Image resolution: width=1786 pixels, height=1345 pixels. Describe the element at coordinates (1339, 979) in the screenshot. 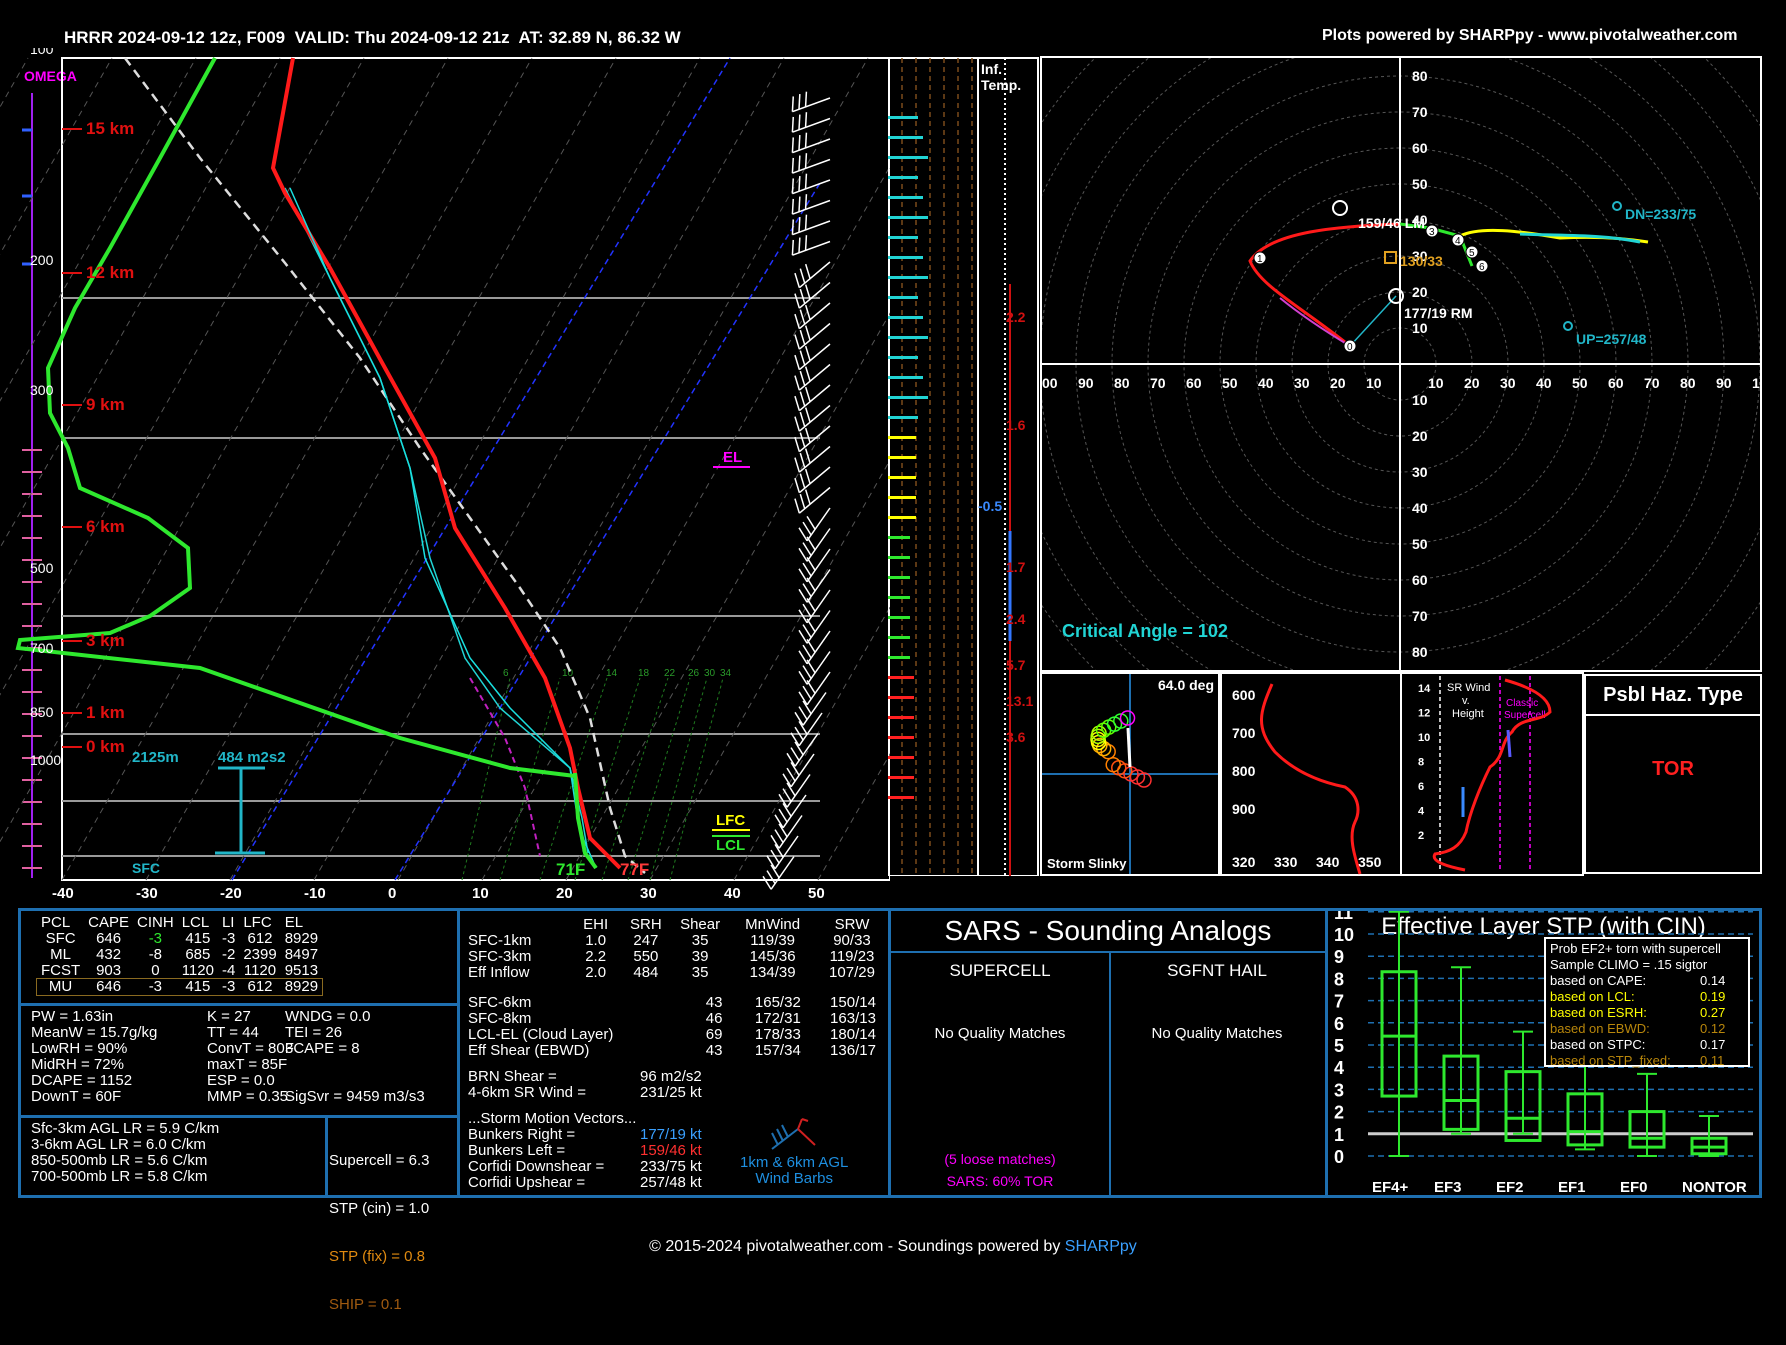

I see `stp-ytick: 8` at that location.